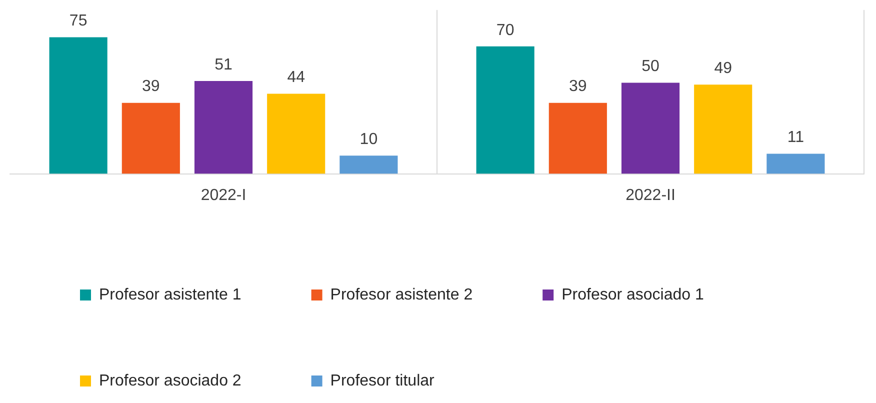 The height and width of the screenshot is (403, 876). Describe the element at coordinates (223, 65) in the screenshot. I see `data-label: 51` at that location.